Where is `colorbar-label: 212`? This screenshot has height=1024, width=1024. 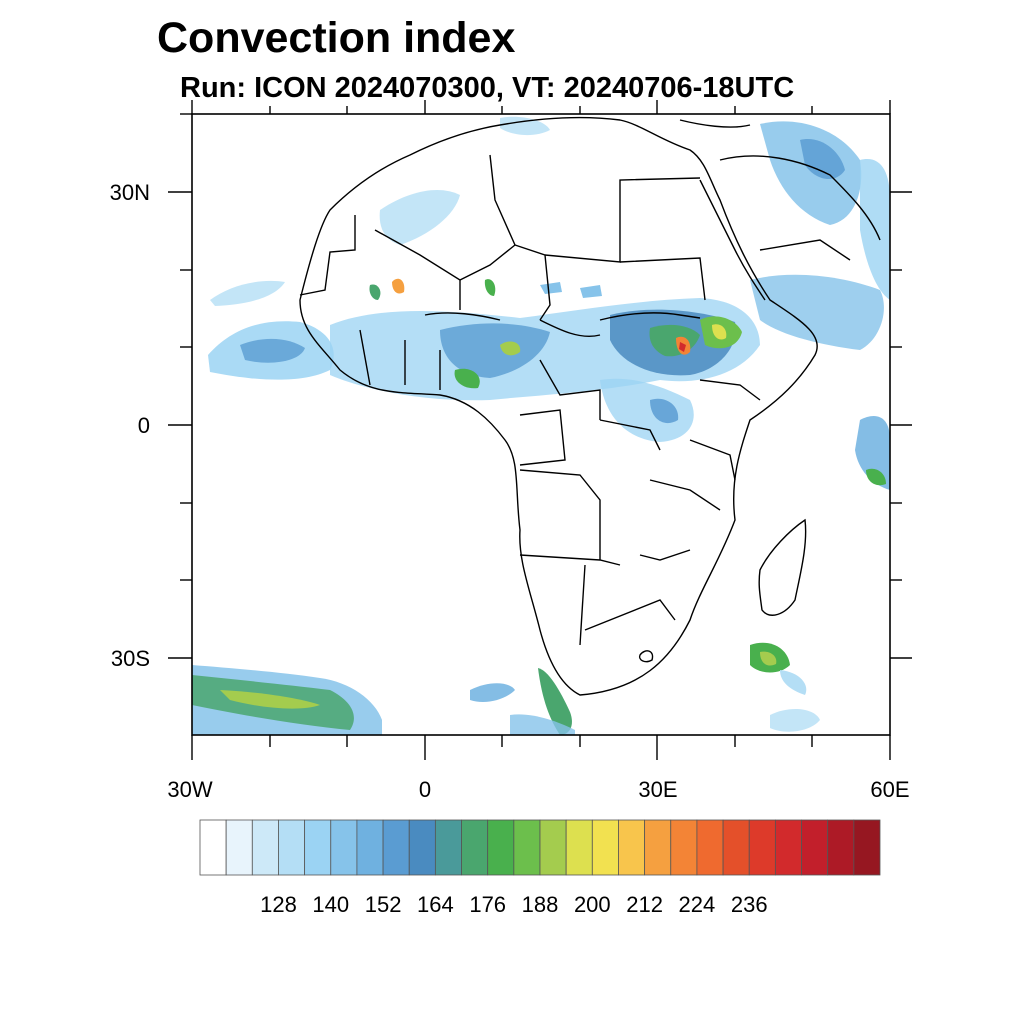
colorbar-label: 212 is located at coordinates (644, 904).